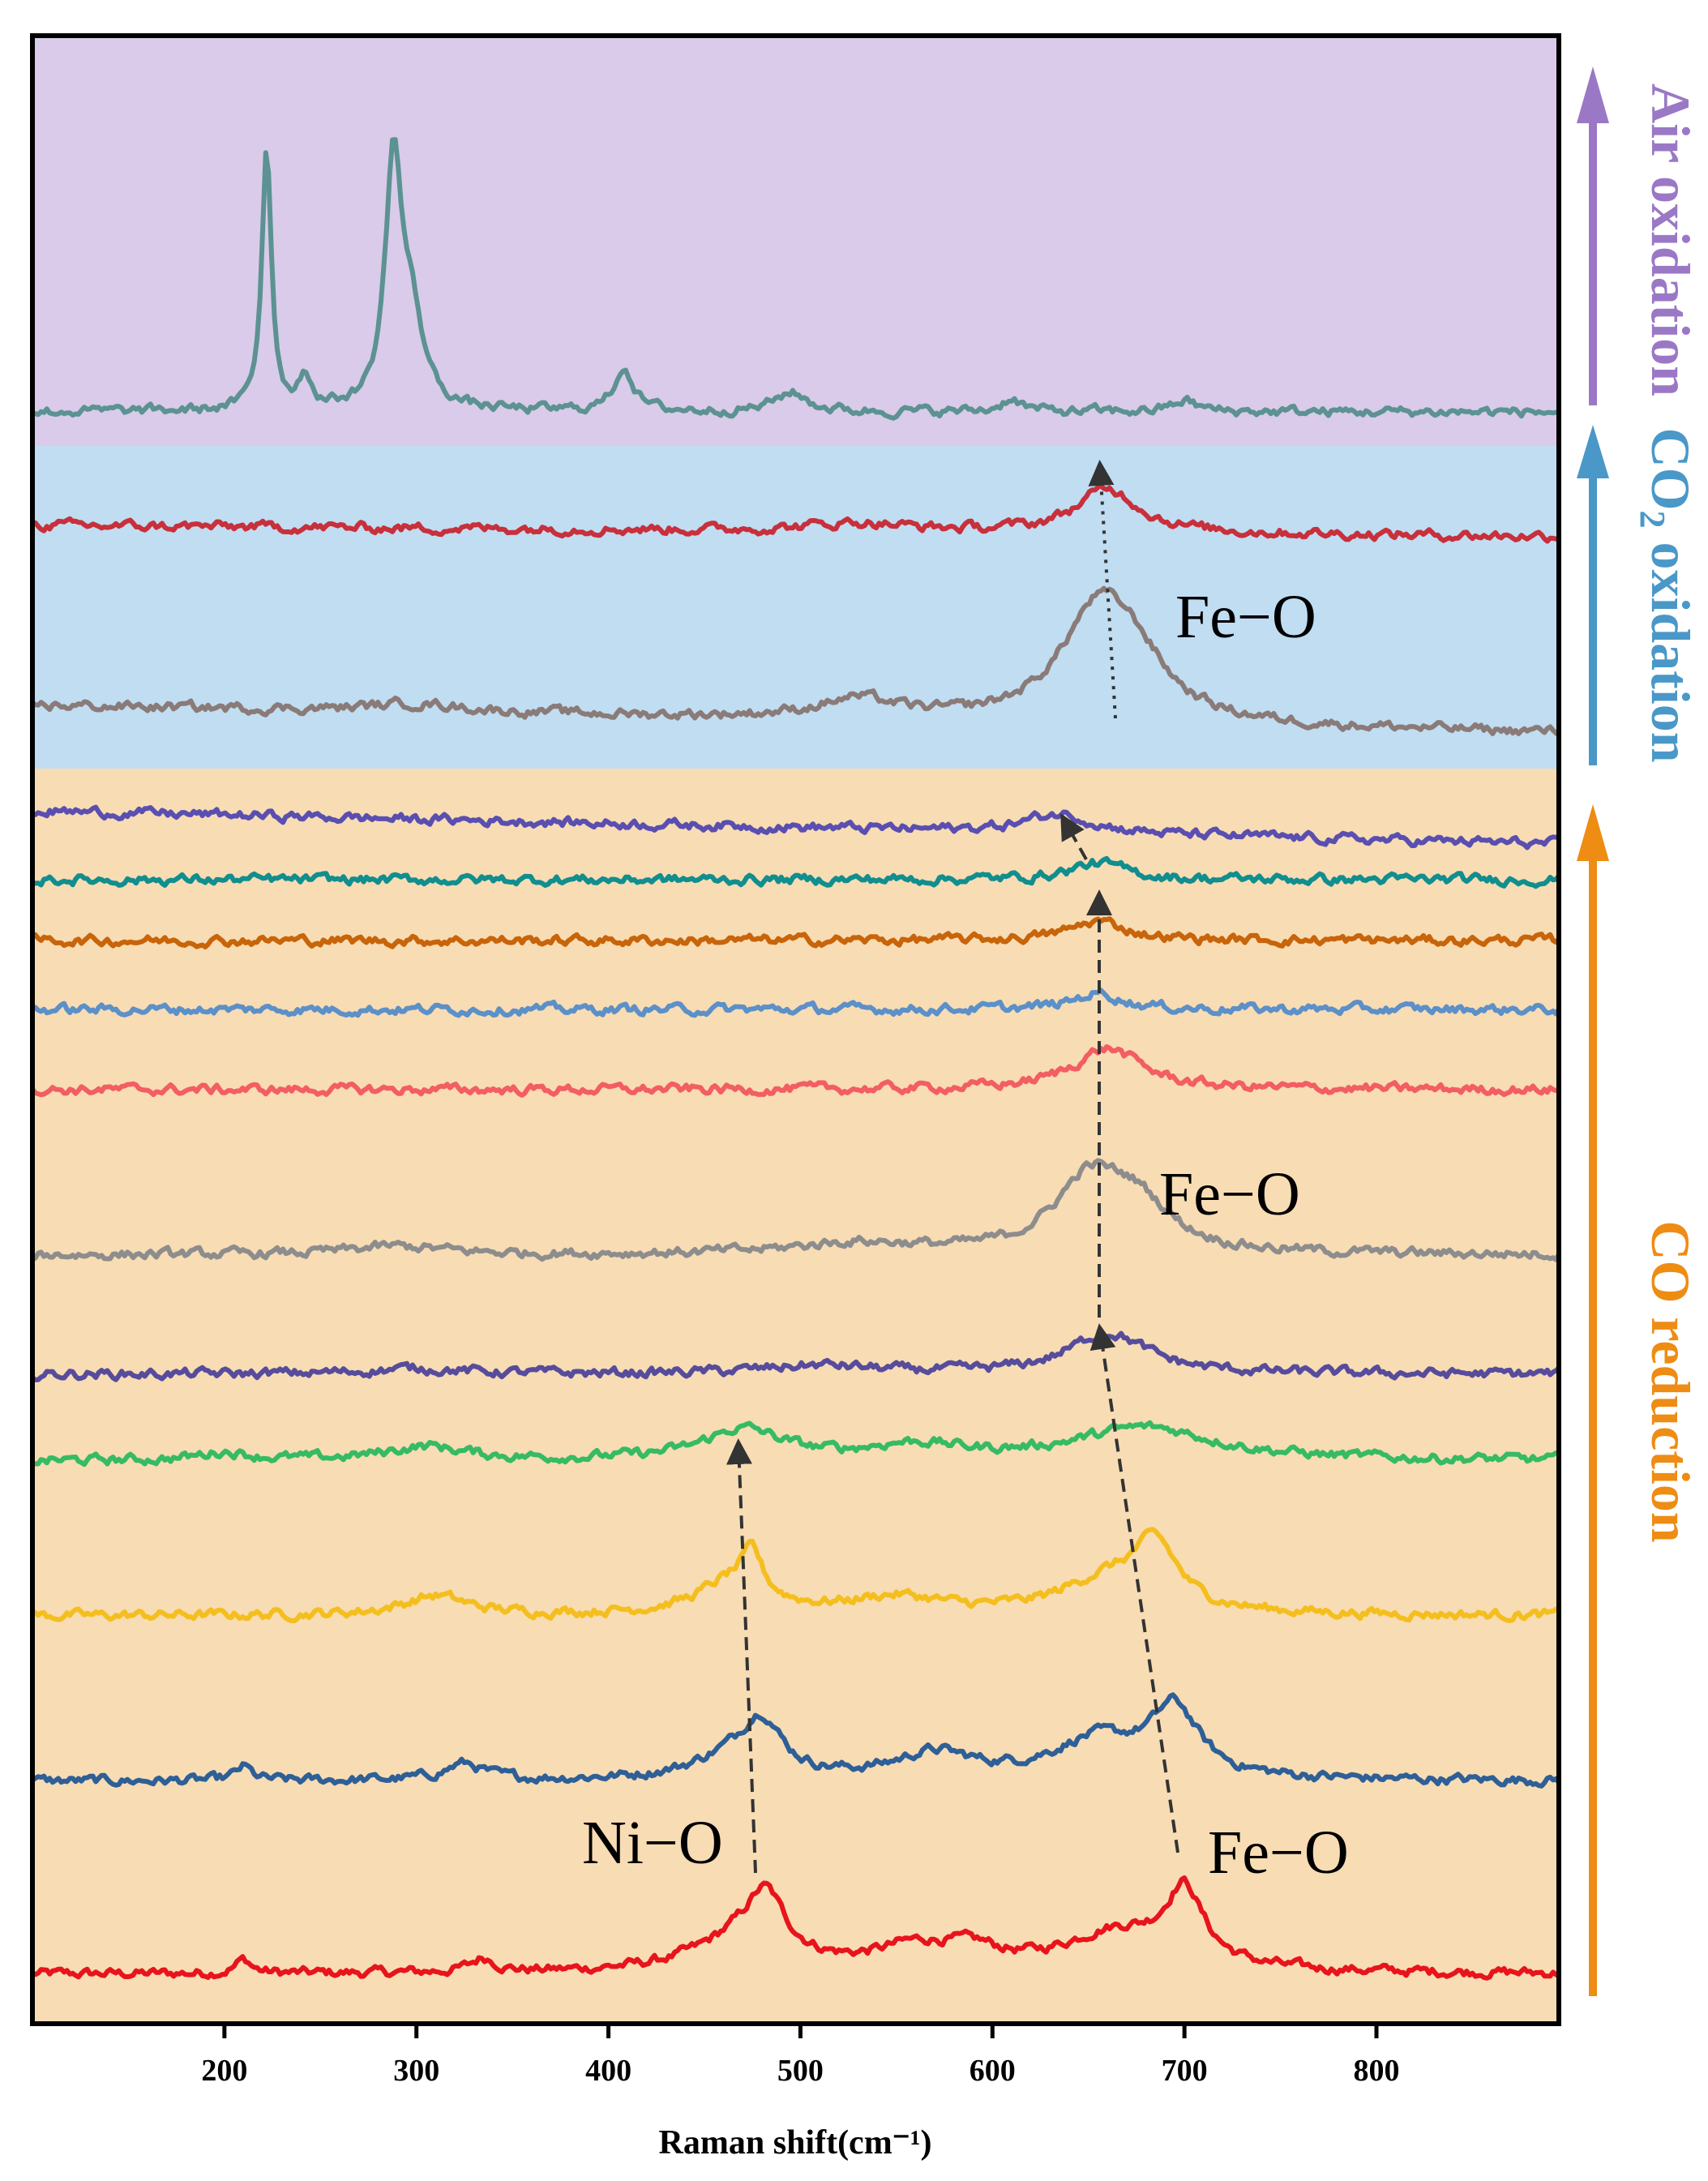  Describe the element at coordinates (795, 2143) in the screenshot. I see `x-axis-title: Raman shift(cm⁻¹)` at that location.